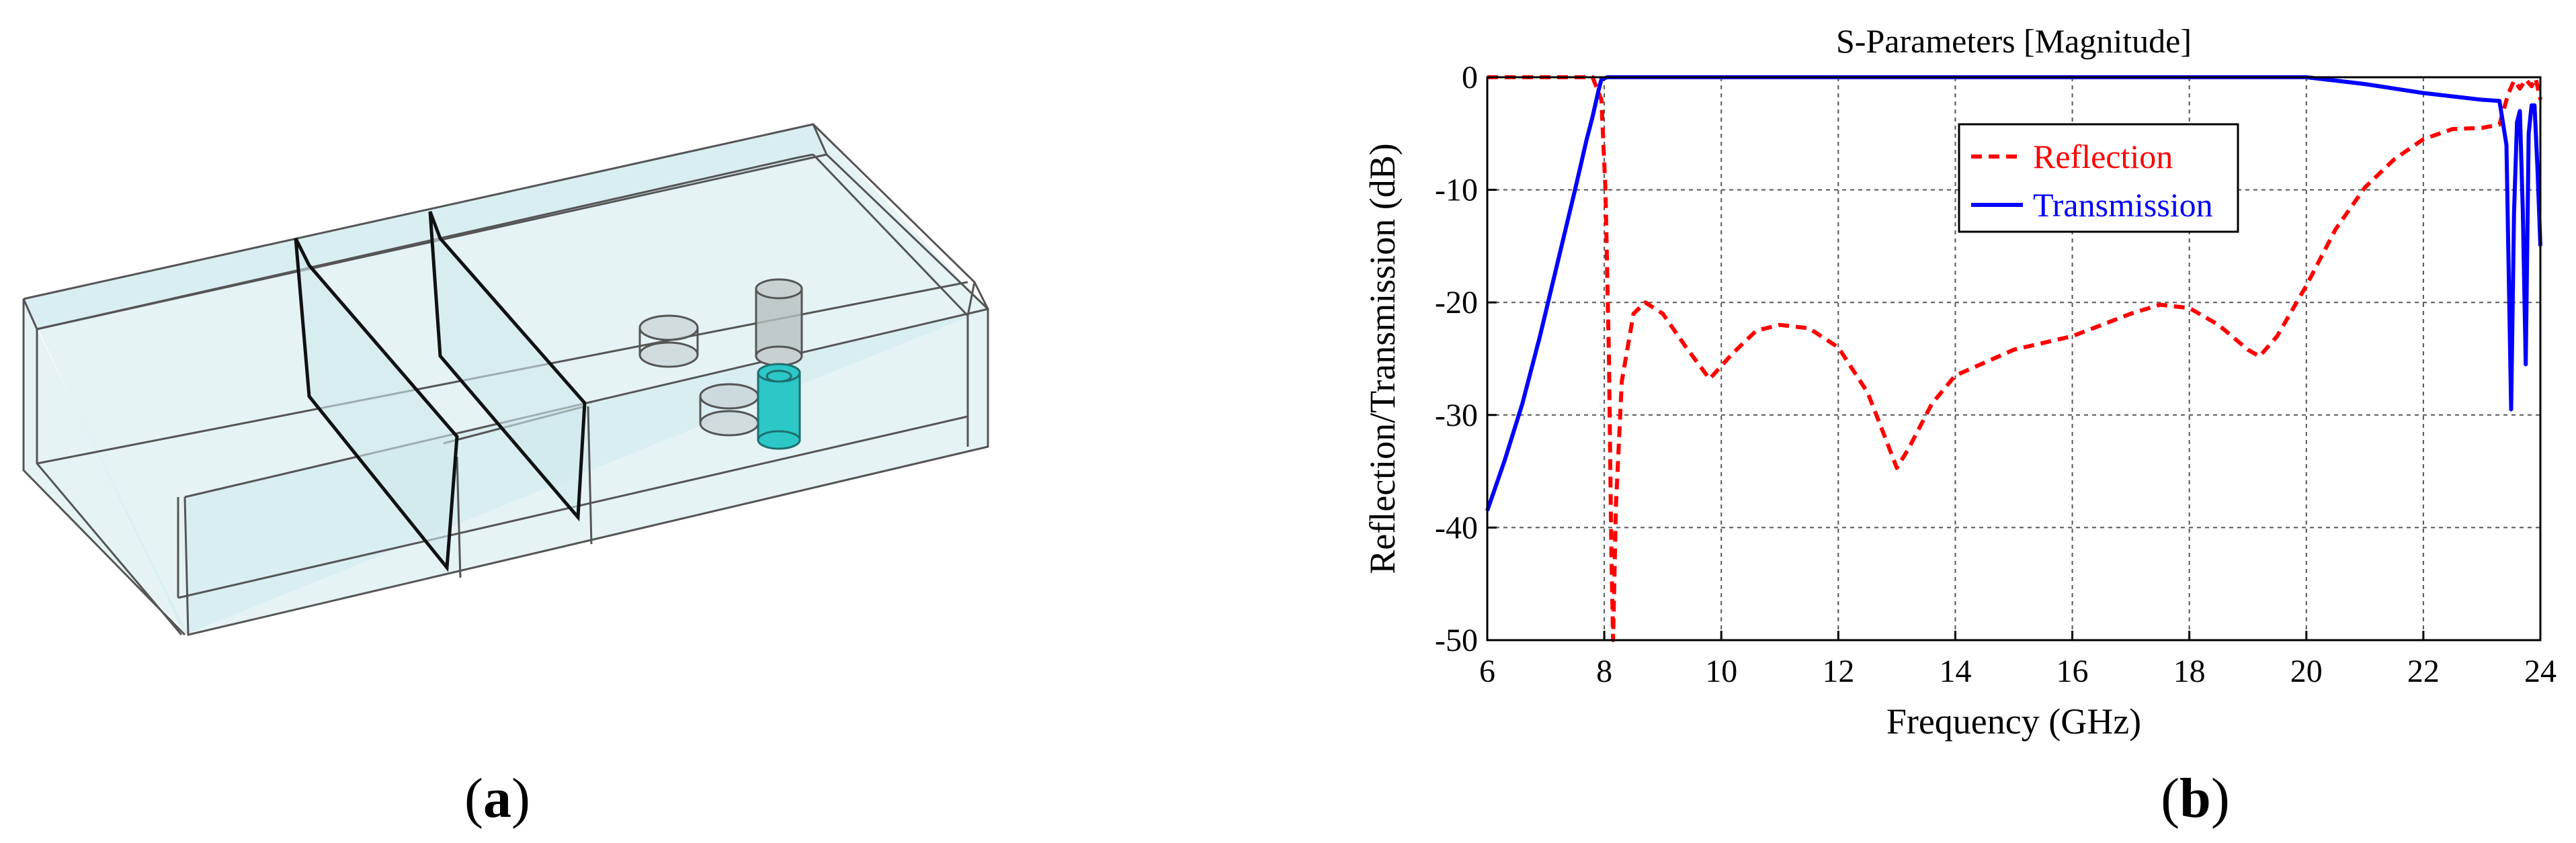  What do you see at coordinates (497, 799) in the screenshot?
I see `panel-a-label: (a)` at bounding box center [497, 799].